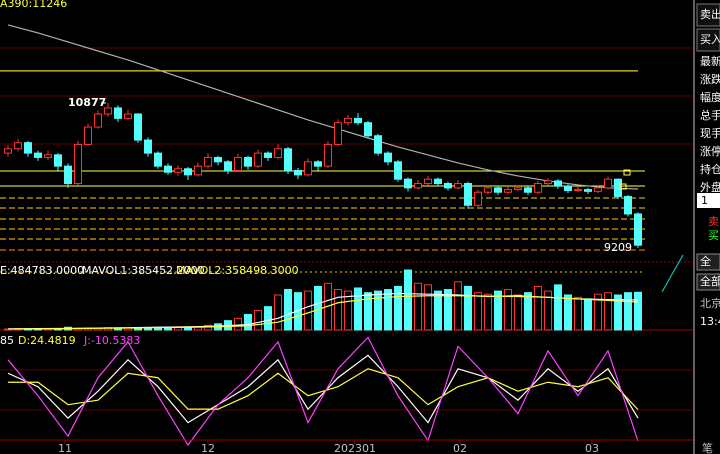 This screenshot has height=454, width=720. I want to click on side-item: 幅度, so click(710, 97).